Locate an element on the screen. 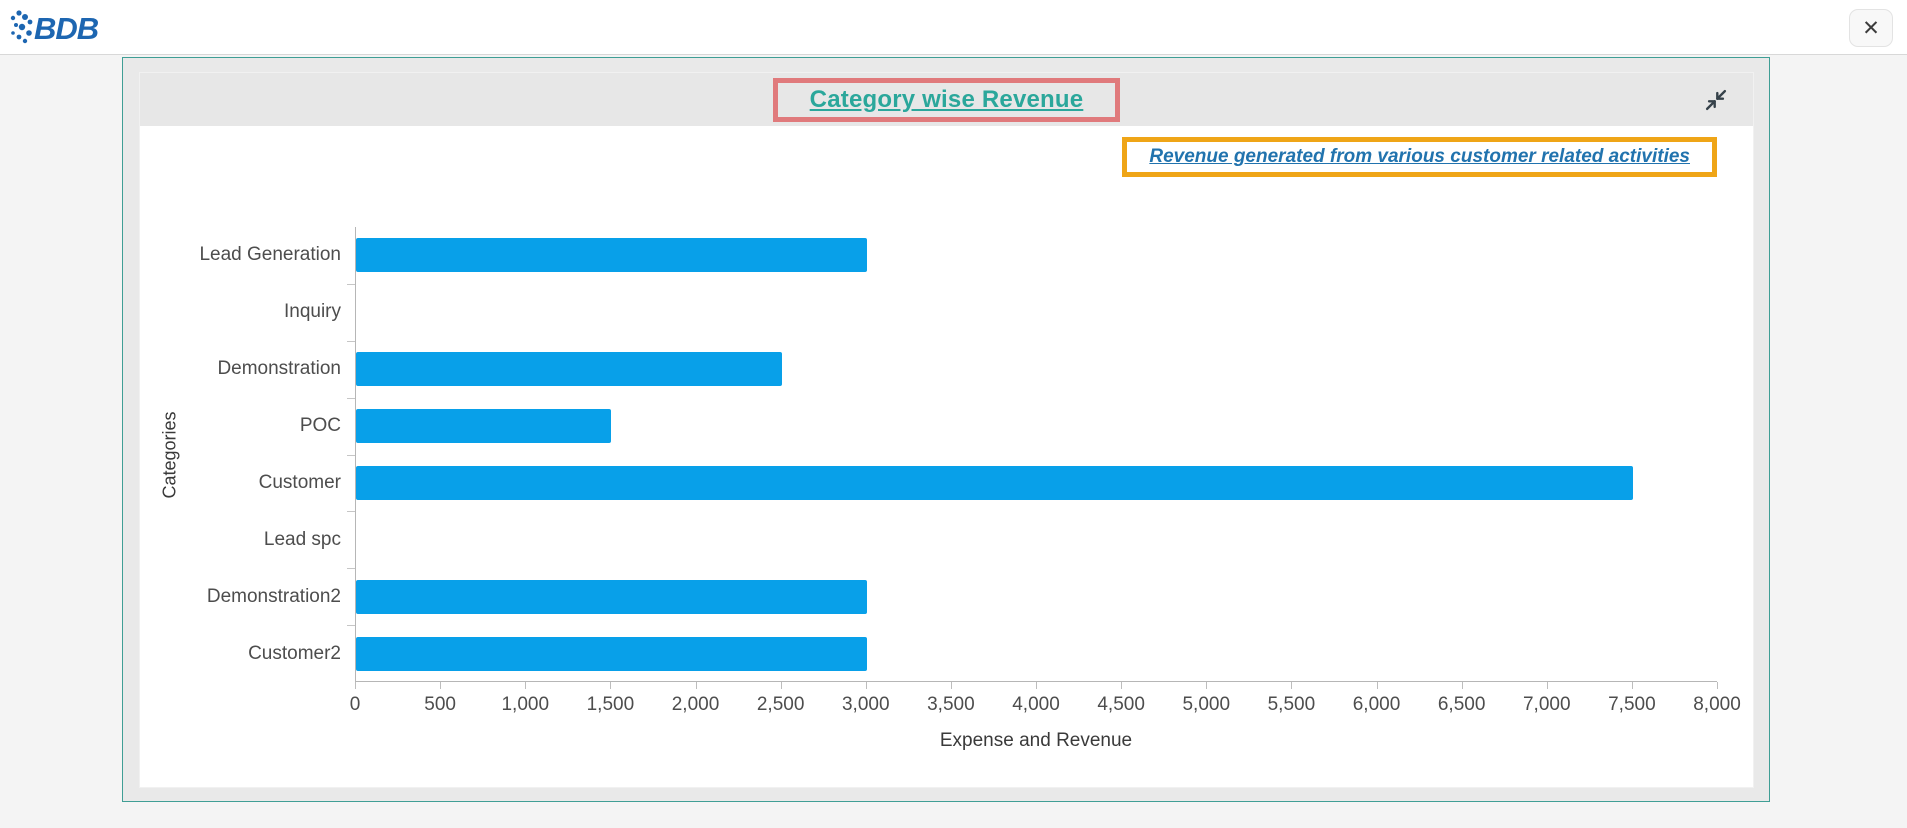 The image size is (1907, 828). x-axis-tick-label: 2,500 is located at coordinates (780, 704).